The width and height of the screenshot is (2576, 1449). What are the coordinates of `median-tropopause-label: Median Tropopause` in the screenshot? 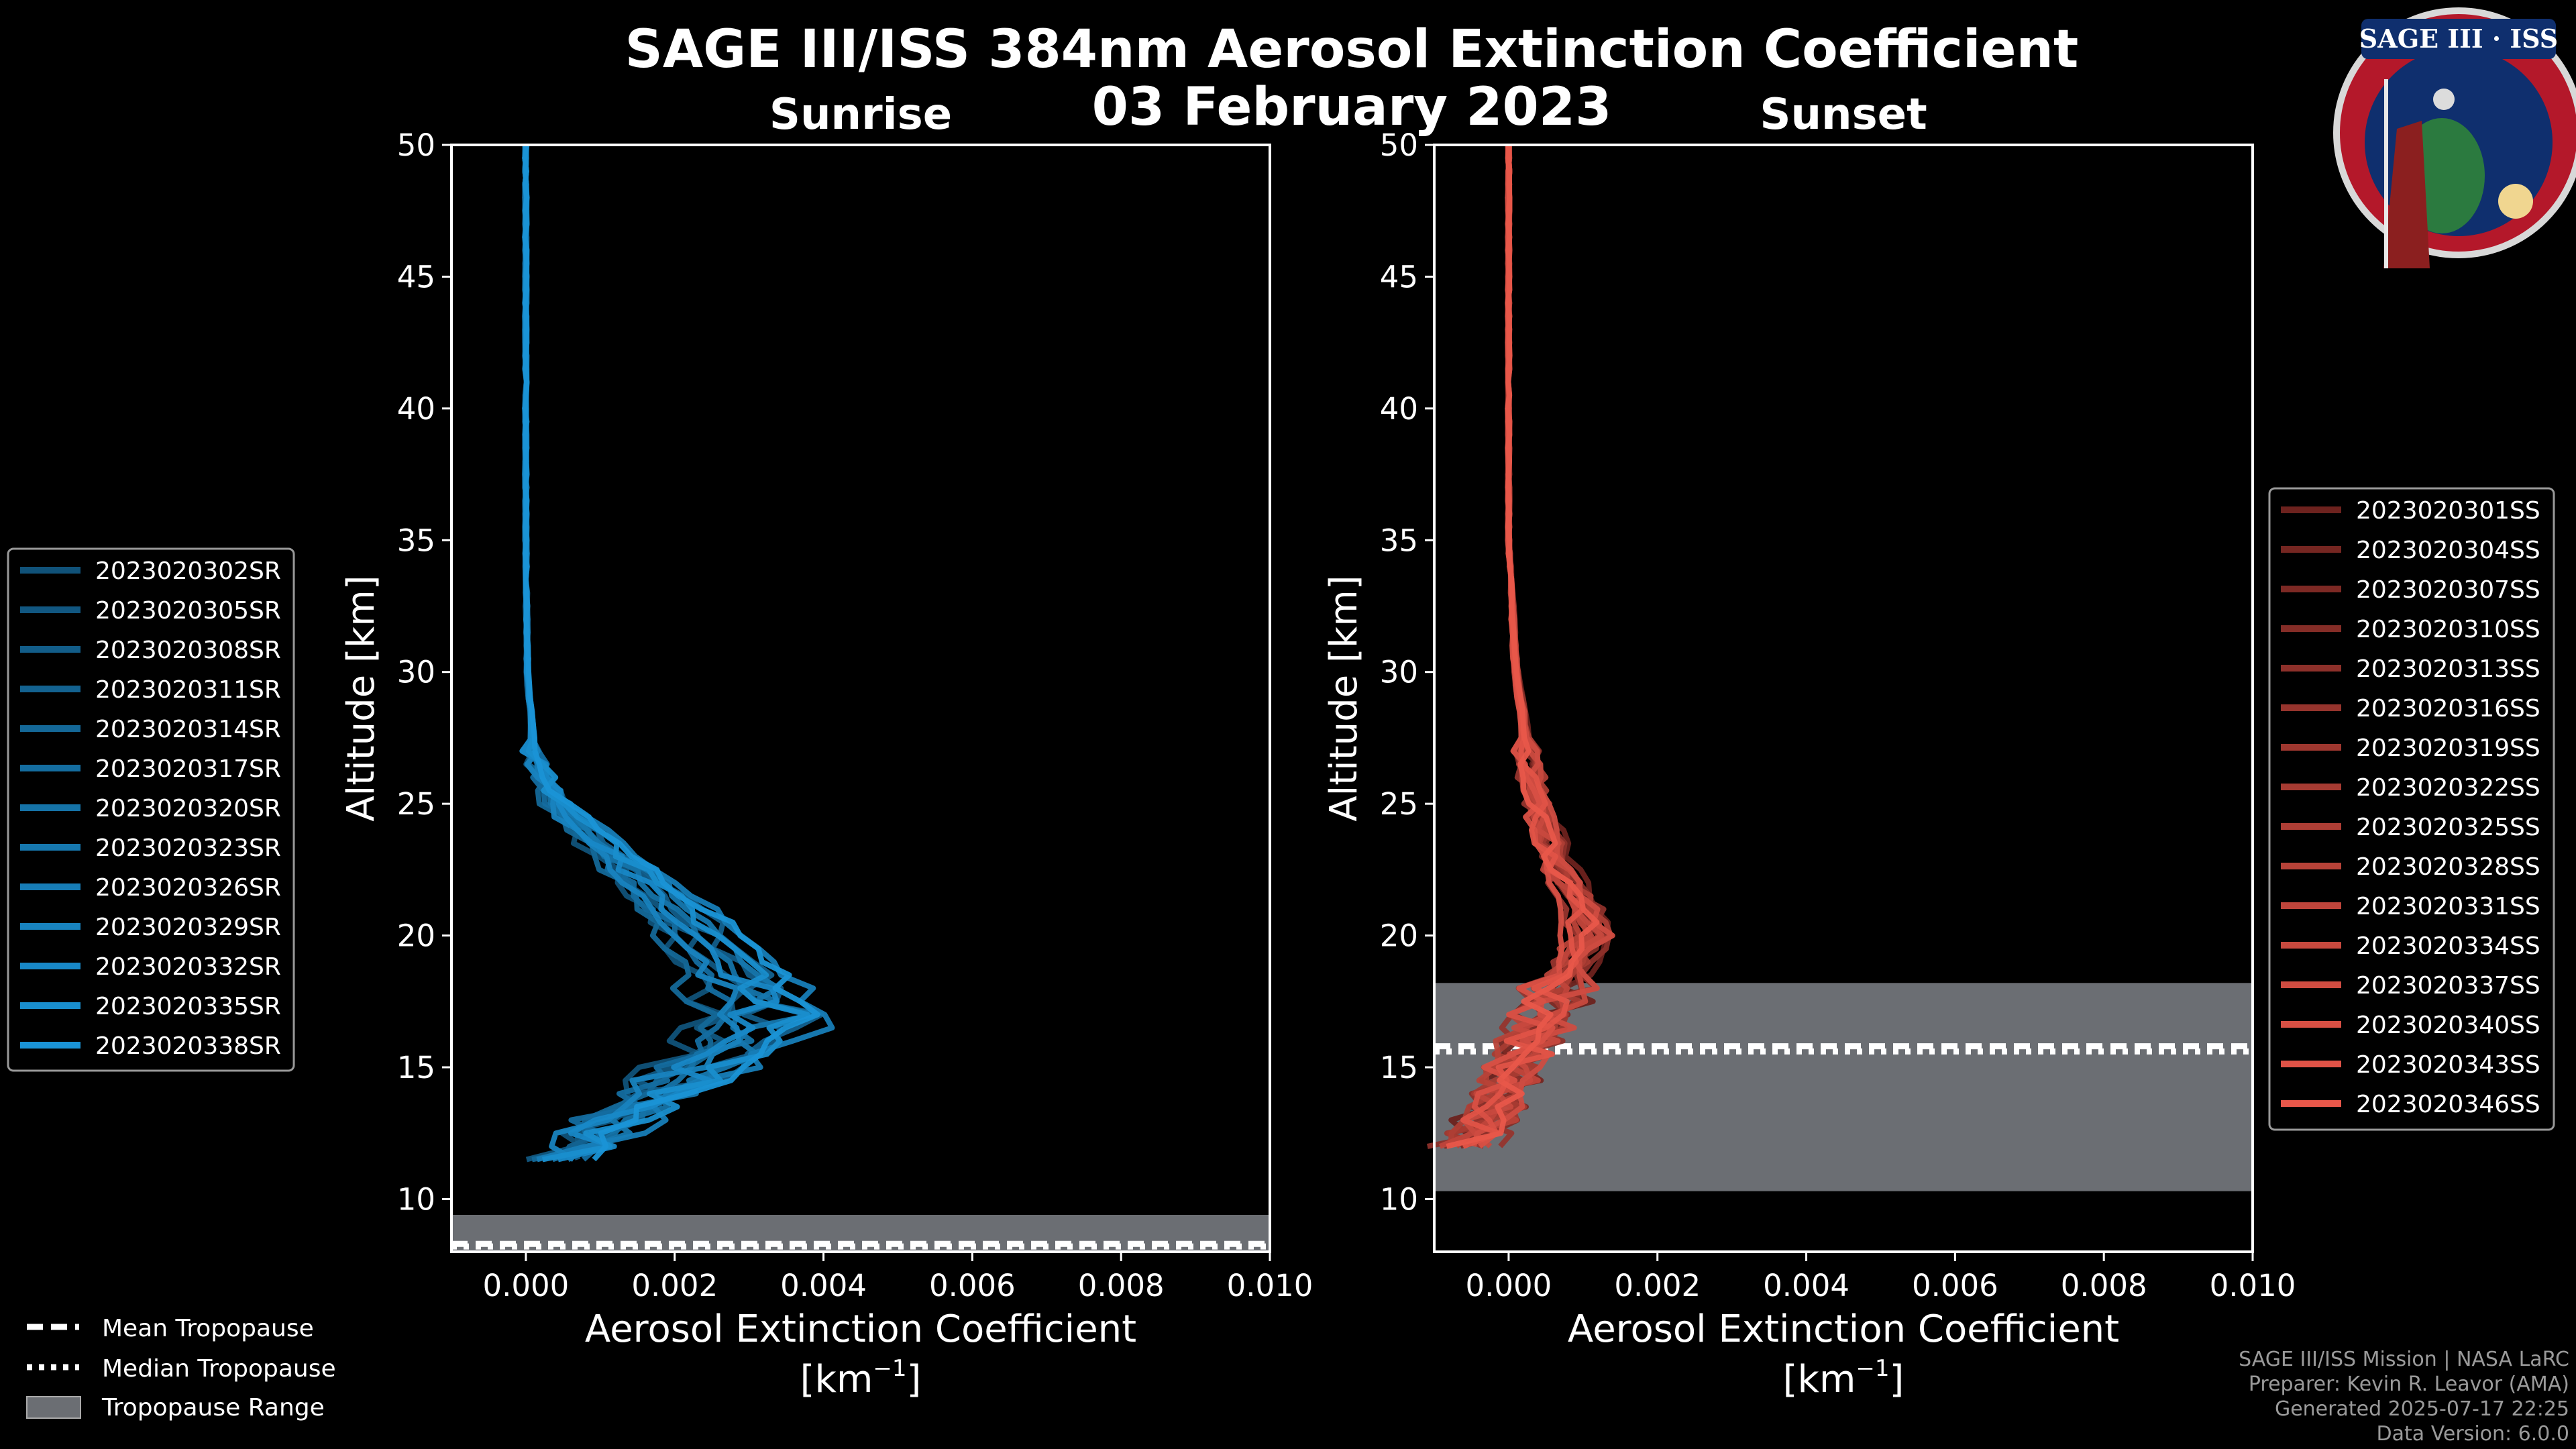 It's located at (219, 1369).